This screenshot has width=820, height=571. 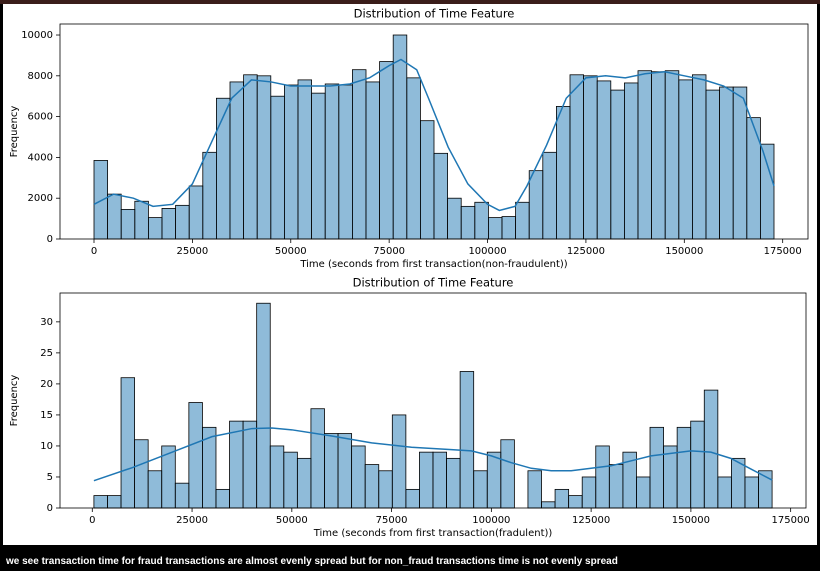 I want to click on y-tick-label: 15, so click(x=46, y=415).